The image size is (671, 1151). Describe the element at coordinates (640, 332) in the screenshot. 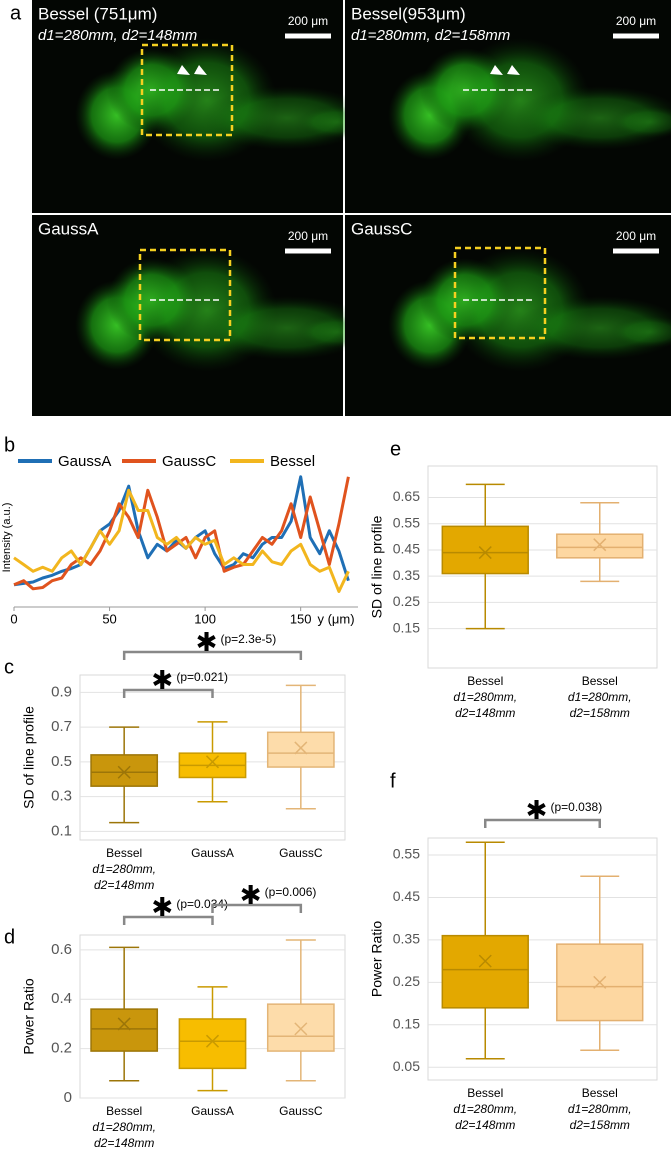

I see `tissue` at that location.